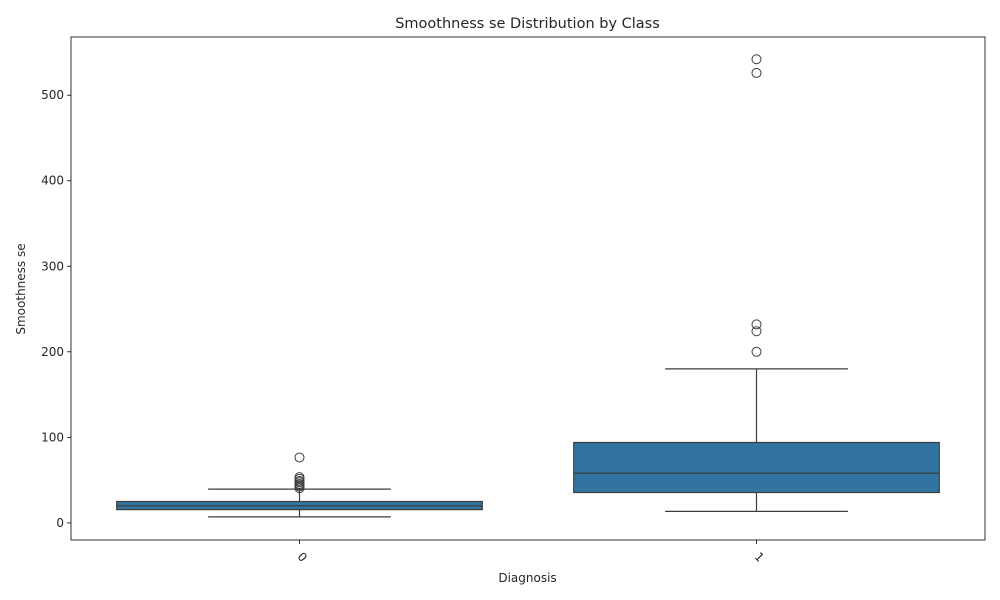 This screenshot has height=600, width=1000. Describe the element at coordinates (21, 288) in the screenshot. I see `y-axis-title: Smoothness se` at that location.